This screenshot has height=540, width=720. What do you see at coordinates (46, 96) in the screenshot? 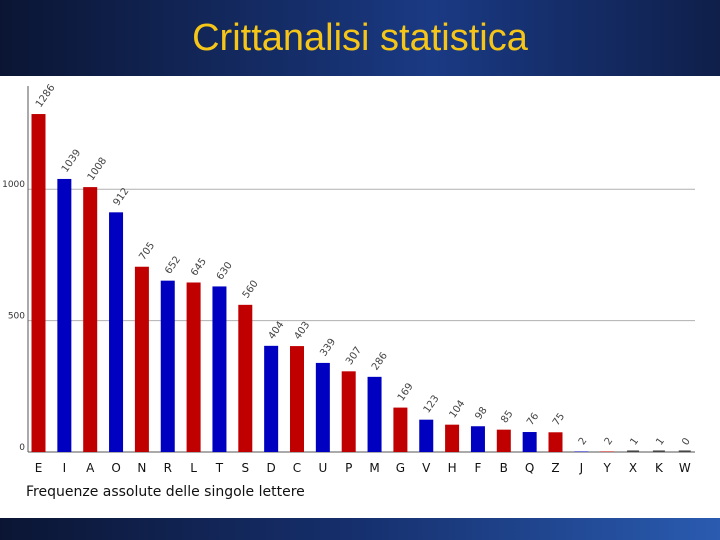
I see `data-label: 1286` at bounding box center [46, 96].